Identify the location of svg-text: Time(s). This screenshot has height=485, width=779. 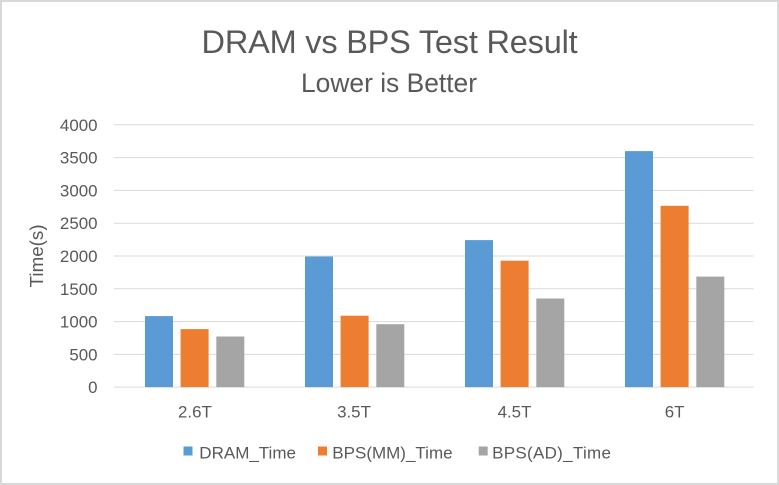
(36, 255).